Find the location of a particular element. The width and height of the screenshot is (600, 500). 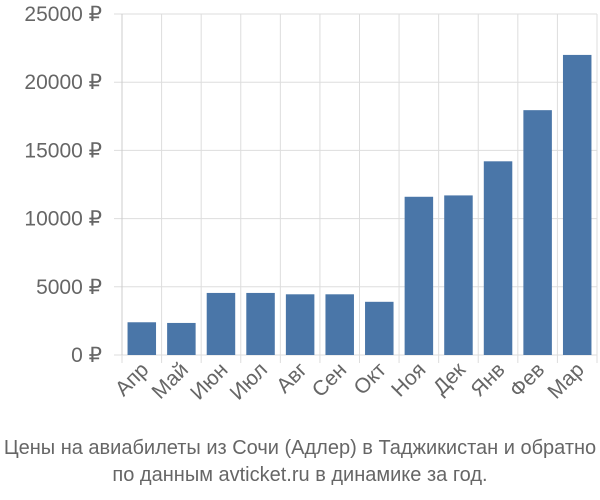

y-tick-label: 15000 ₽ is located at coordinates (63, 150).